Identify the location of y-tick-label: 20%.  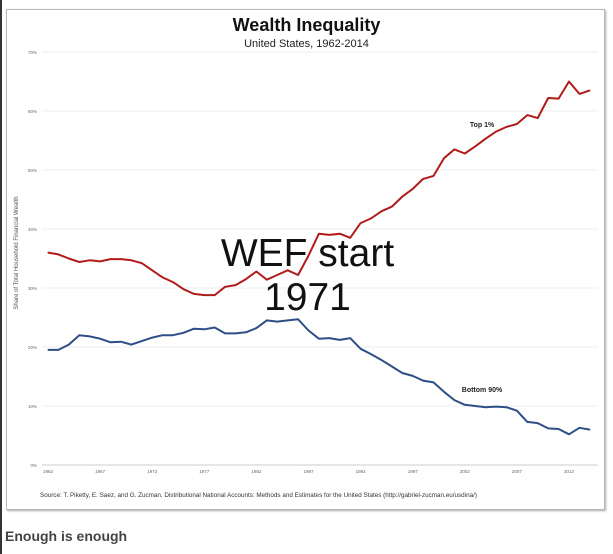
(32, 347).